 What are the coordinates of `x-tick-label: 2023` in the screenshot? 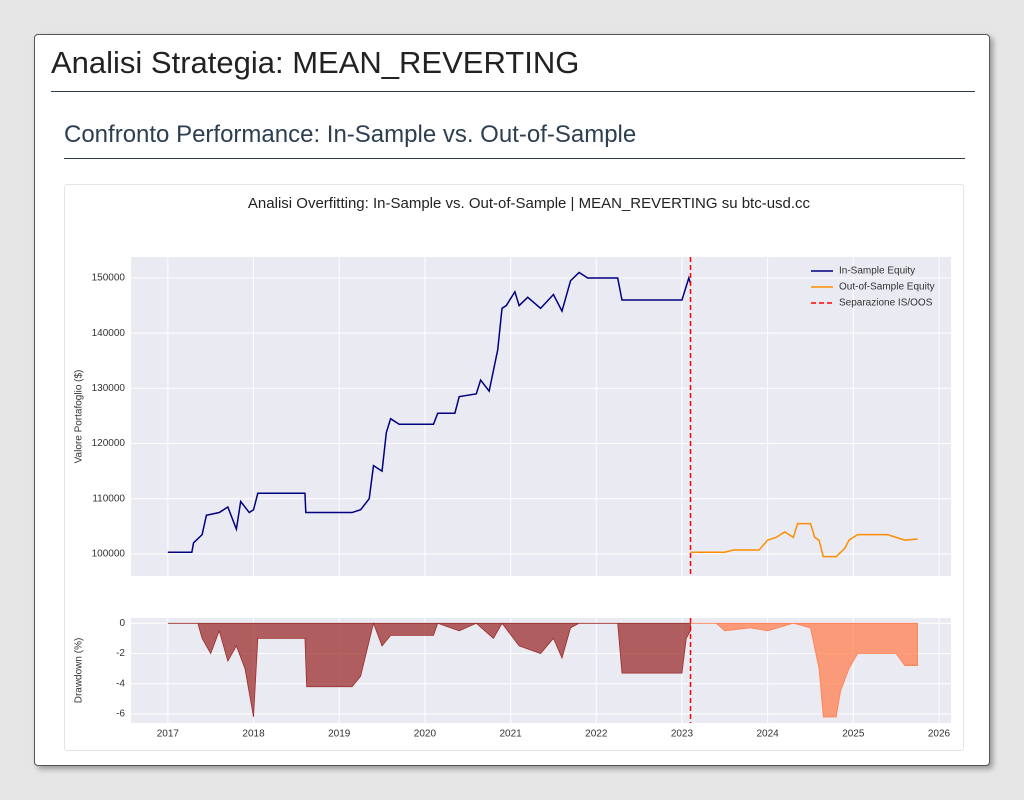 It's located at (682, 734).